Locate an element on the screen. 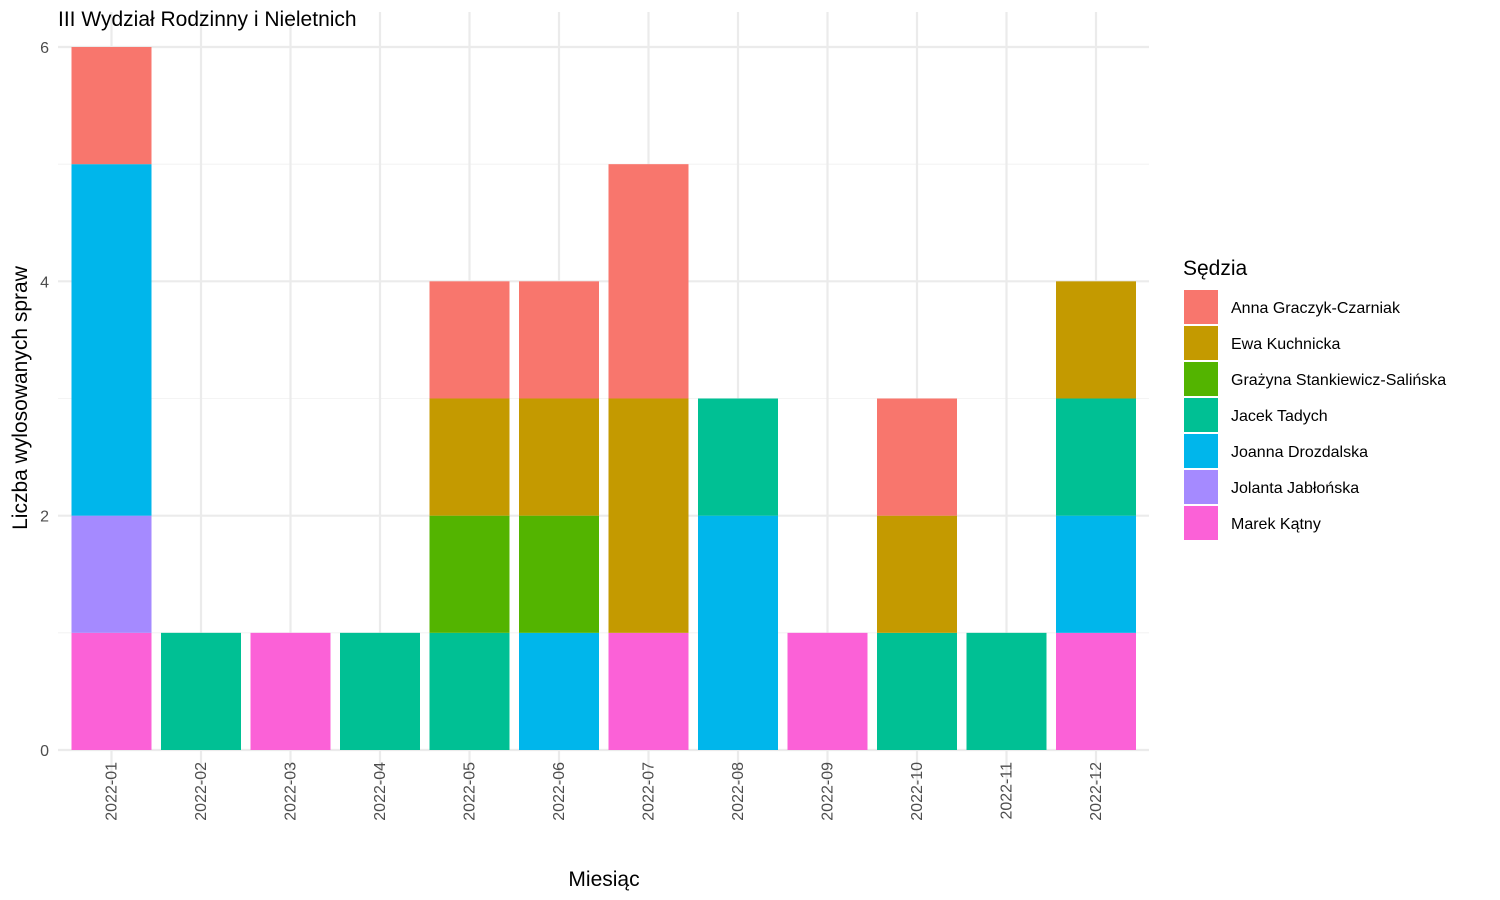 This screenshot has height=900, width=1500. x-tick-label: 2022-05 is located at coordinates (470, 791).